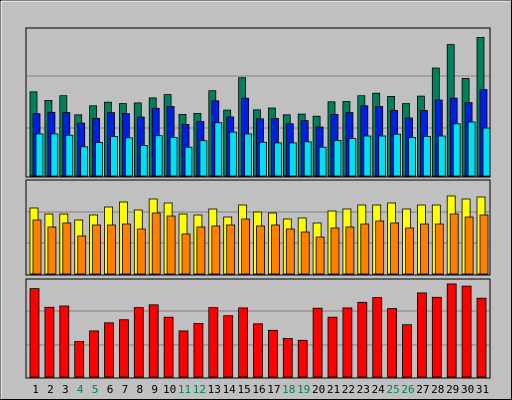  Describe the element at coordinates (348, 389) in the screenshot. I see `x-tick-label: 22` at that location.